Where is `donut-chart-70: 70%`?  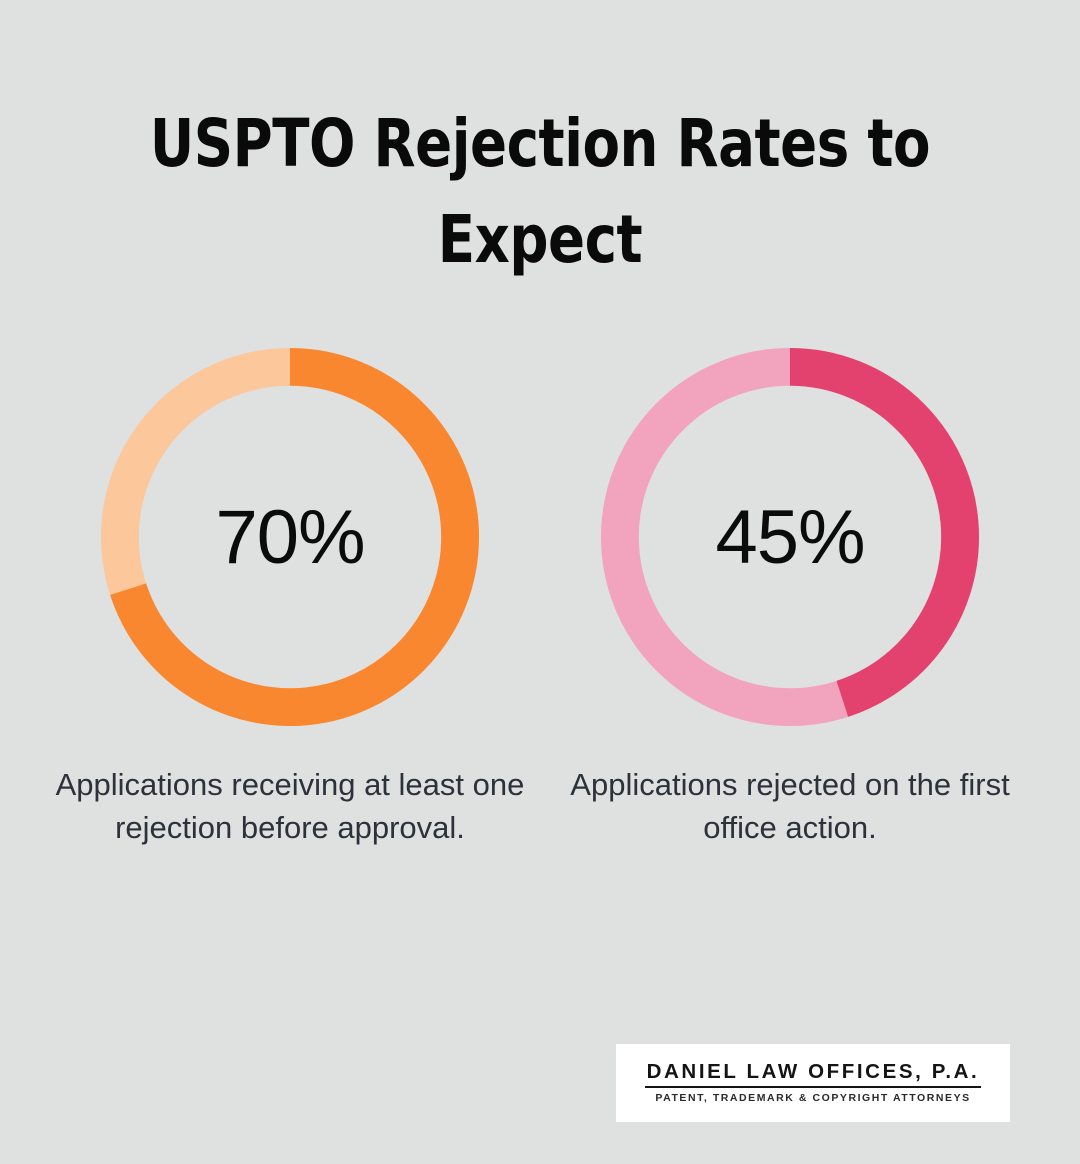
donut-chart-70: 70% is located at coordinates (290, 537).